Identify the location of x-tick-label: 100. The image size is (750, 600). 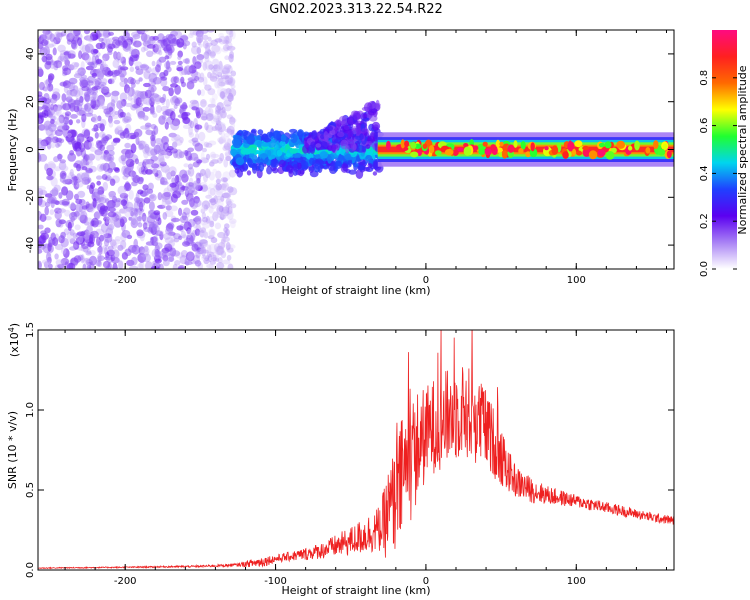
(576, 280).